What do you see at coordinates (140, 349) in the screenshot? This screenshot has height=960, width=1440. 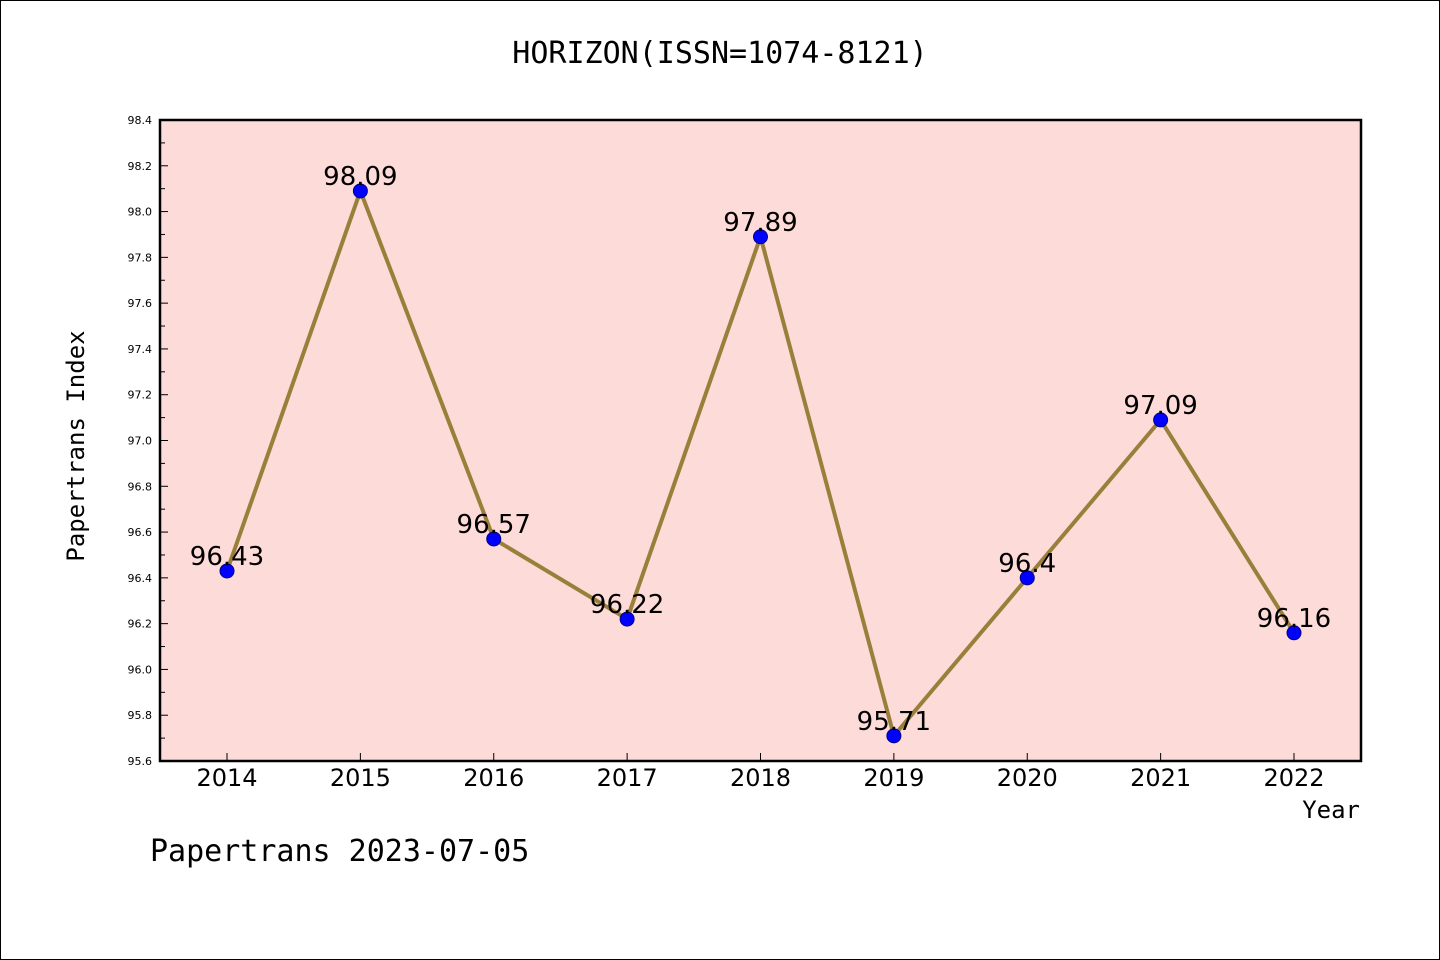 I see `y-tick-label: 97.4` at bounding box center [140, 349].